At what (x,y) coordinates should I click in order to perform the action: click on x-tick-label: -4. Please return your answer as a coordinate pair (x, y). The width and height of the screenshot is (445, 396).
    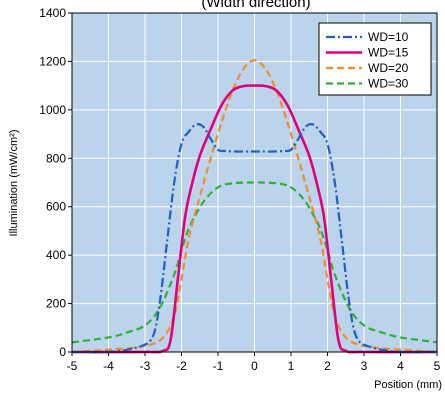
    Looking at the image, I should click on (108, 366).